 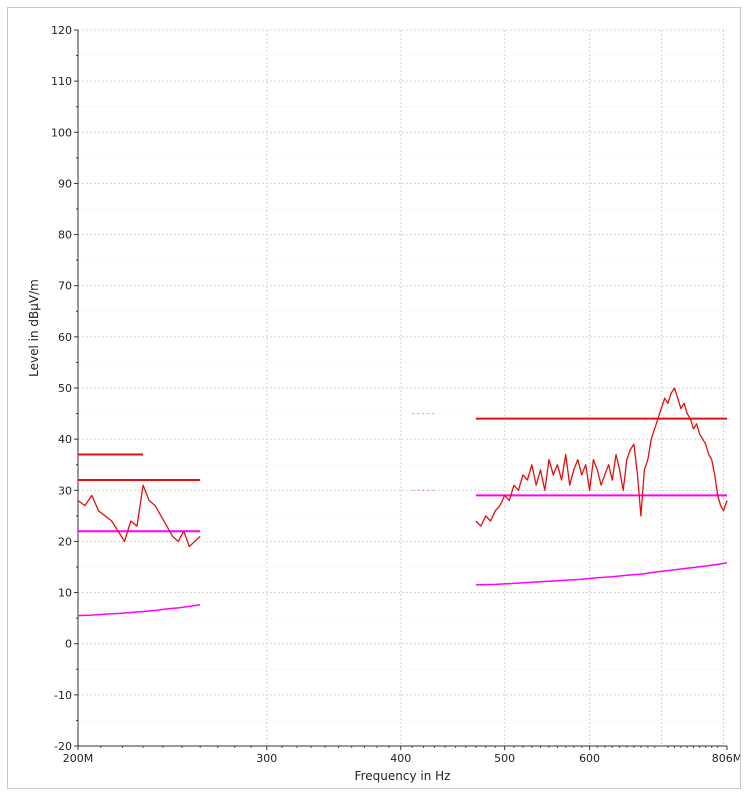 I want to click on x-tick-label: 500, so click(x=504, y=758).